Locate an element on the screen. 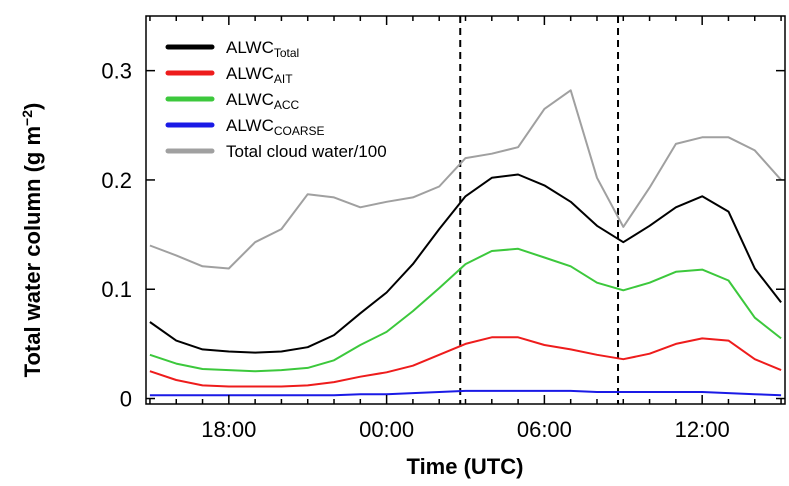  y-axis-title-text: Total water column (g m is located at coordinates (32, 251).